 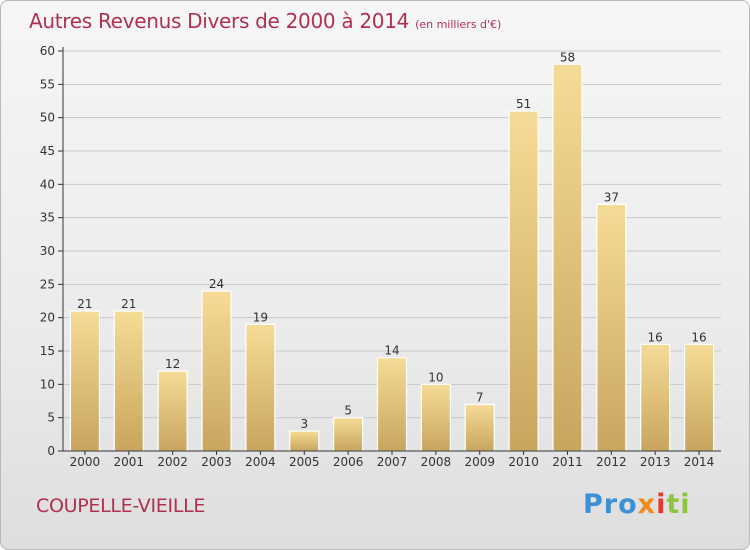 What do you see at coordinates (523, 462) in the screenshot?
I see `x-tick-label: 2010` at bounding box center [523, 462].